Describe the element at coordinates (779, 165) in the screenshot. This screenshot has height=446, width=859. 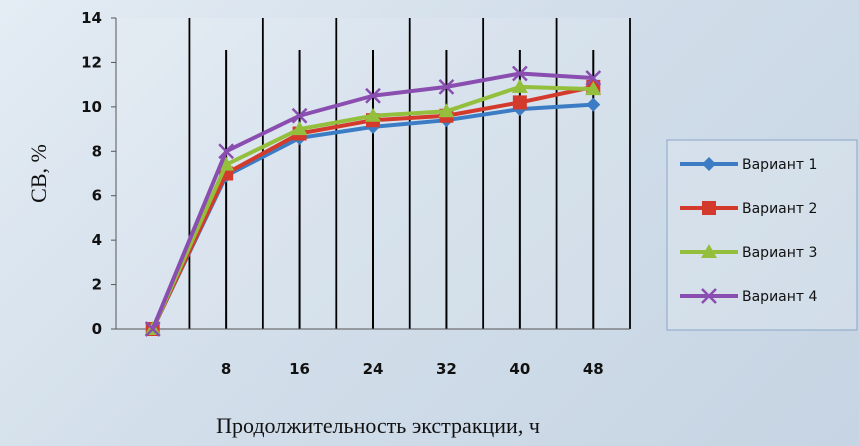
I see `legend-label: Вариант 1` at that location.